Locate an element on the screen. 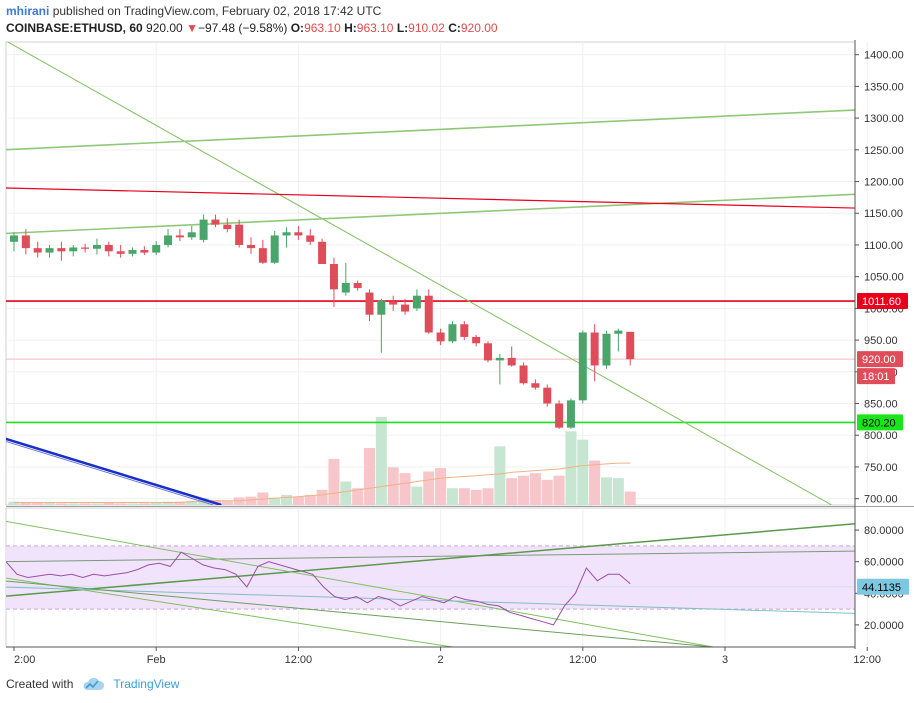 The height and width of the screenshot is (703, 914). rsi-value-tag: 44.1135 is located at coordinates (883, 586).